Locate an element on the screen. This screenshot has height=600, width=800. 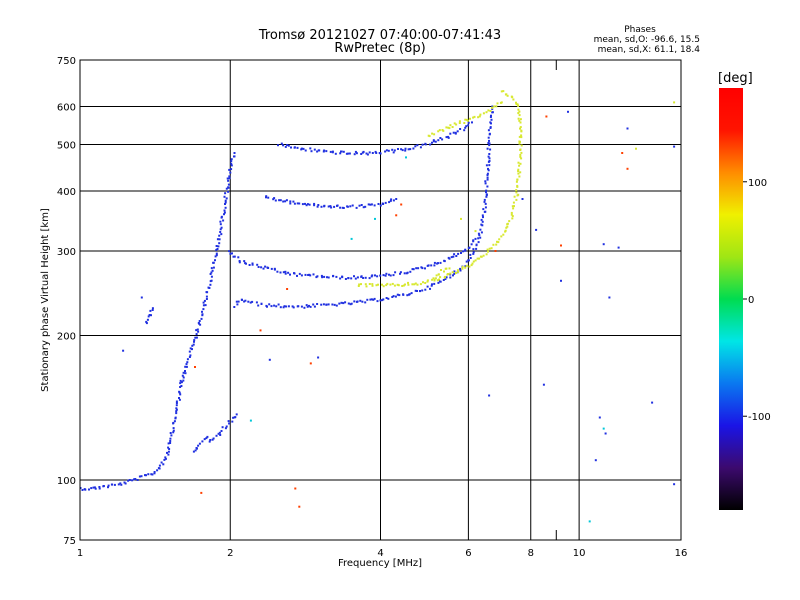
x-axis-label: Frequency [MHz] is located at coordinates (380, 563).